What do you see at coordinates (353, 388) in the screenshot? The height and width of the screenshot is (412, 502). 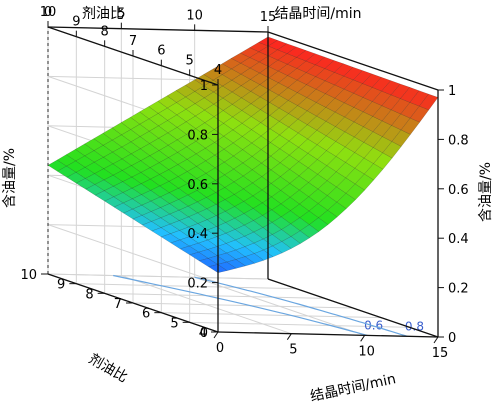 I see `bottom-xlabel: 结晶时间/min` at bounding box center [353, 388].